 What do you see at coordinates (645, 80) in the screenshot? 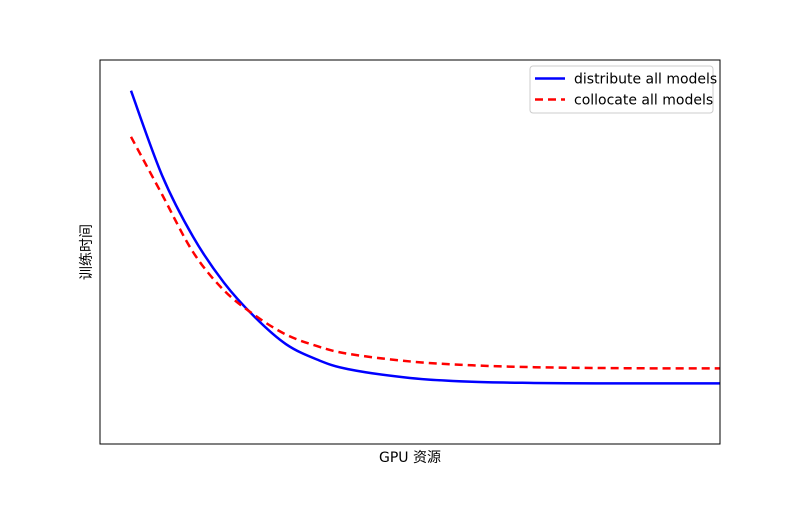
I see `legend-label-distribute: distribute all models` at bounding box center [645, 80].